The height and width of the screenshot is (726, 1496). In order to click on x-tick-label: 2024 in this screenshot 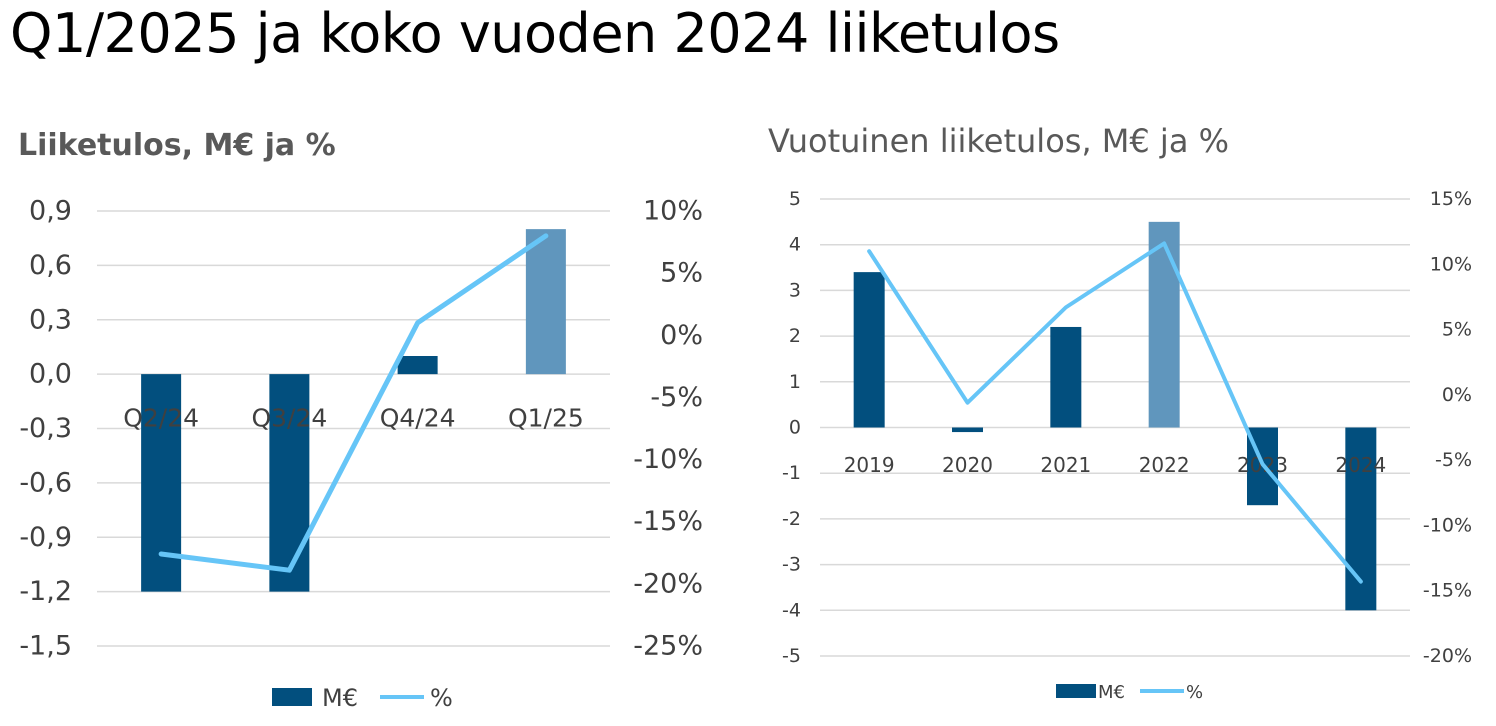, I will do `click(1360, 465)`.